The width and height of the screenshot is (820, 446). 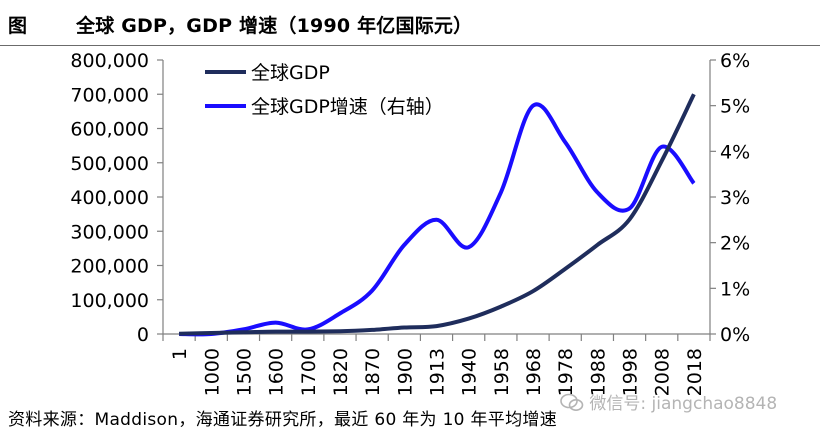 I want to click on left-tick-label: 0, so click(x=143, y=335).